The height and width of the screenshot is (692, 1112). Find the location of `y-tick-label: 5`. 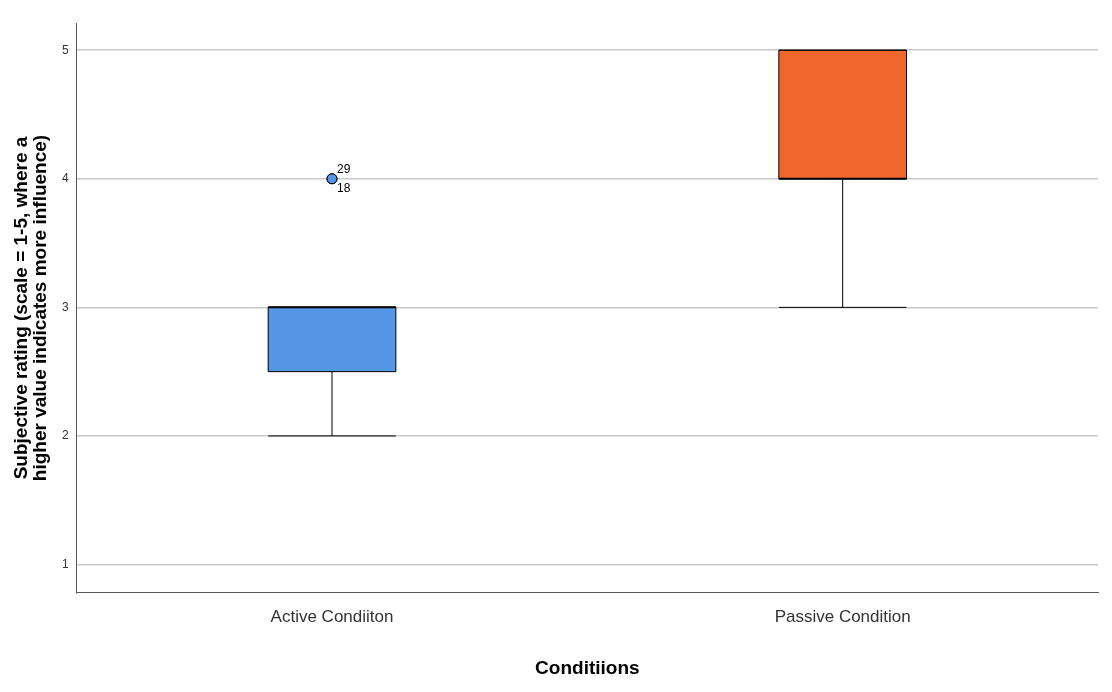

y-tick-label: 5 is located at coordinates (65, 49).